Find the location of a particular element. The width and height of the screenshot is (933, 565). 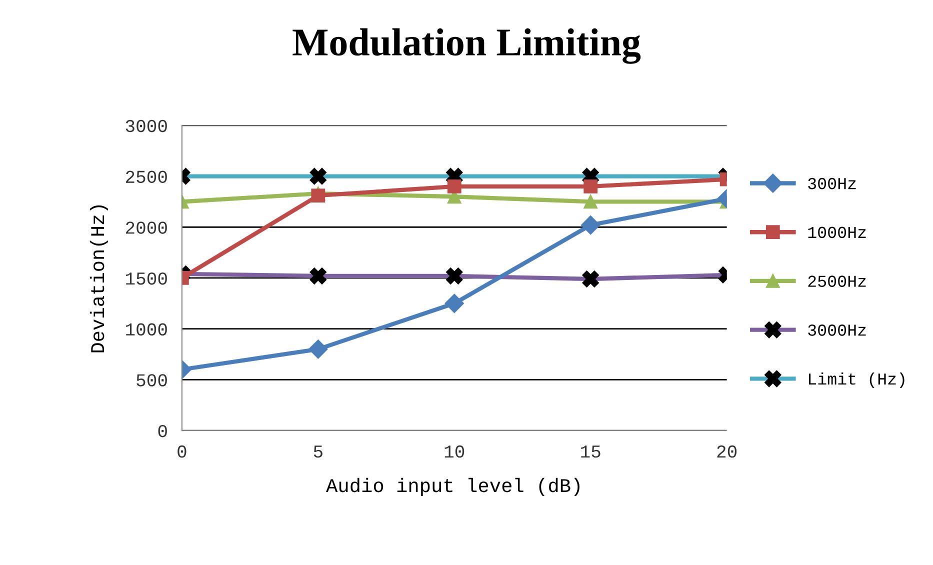

y-tick-label: 3000 is located at coordinates (146, 126).